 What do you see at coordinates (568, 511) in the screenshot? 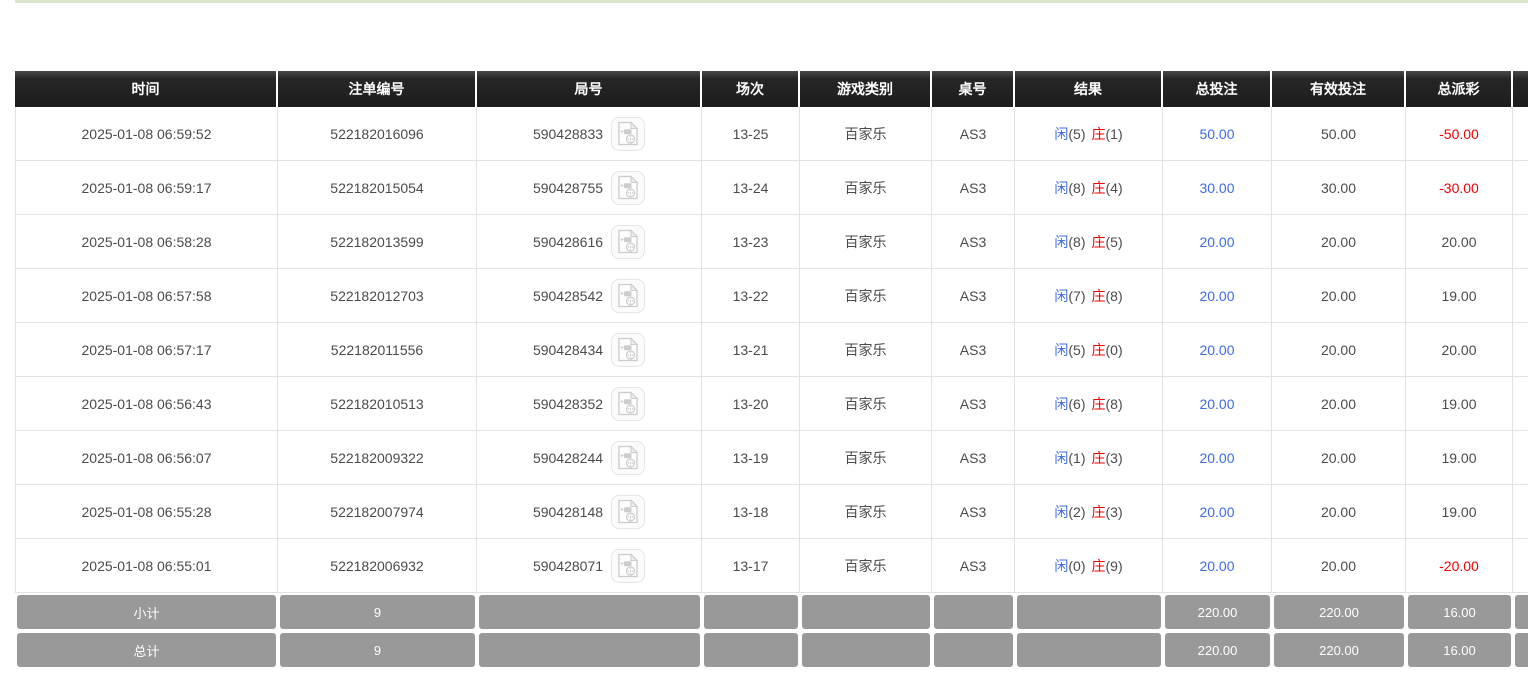
I see `round-number: 590428148` at bounding box center [568, 511].